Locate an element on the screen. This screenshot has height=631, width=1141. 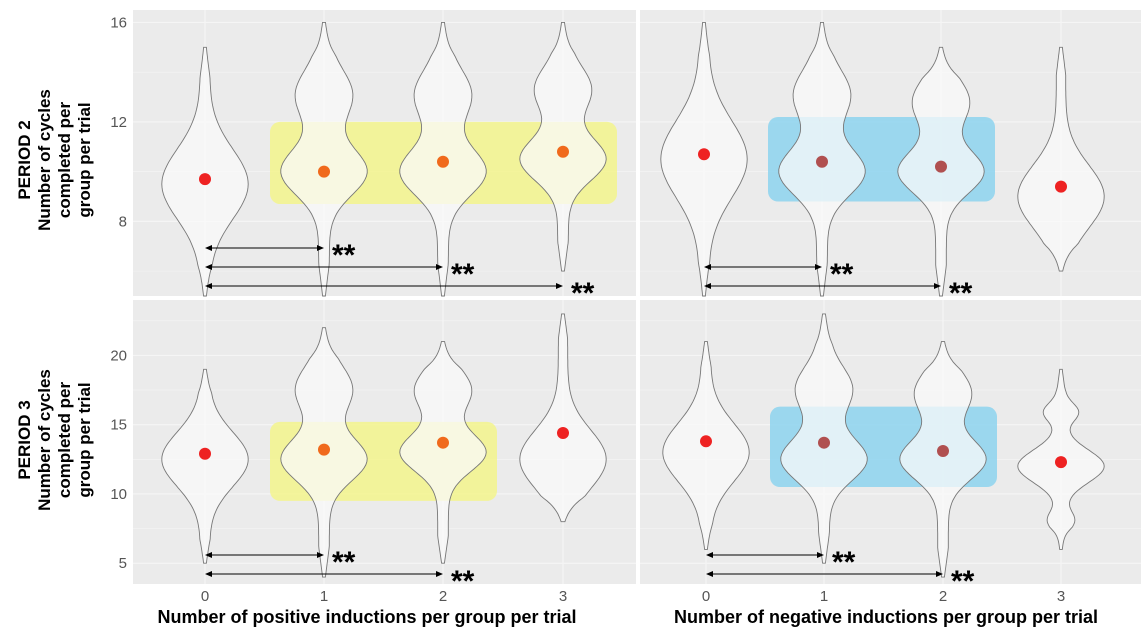
row-title-period2-bold: PERIOD 2 is located at coordinates (24, 159).